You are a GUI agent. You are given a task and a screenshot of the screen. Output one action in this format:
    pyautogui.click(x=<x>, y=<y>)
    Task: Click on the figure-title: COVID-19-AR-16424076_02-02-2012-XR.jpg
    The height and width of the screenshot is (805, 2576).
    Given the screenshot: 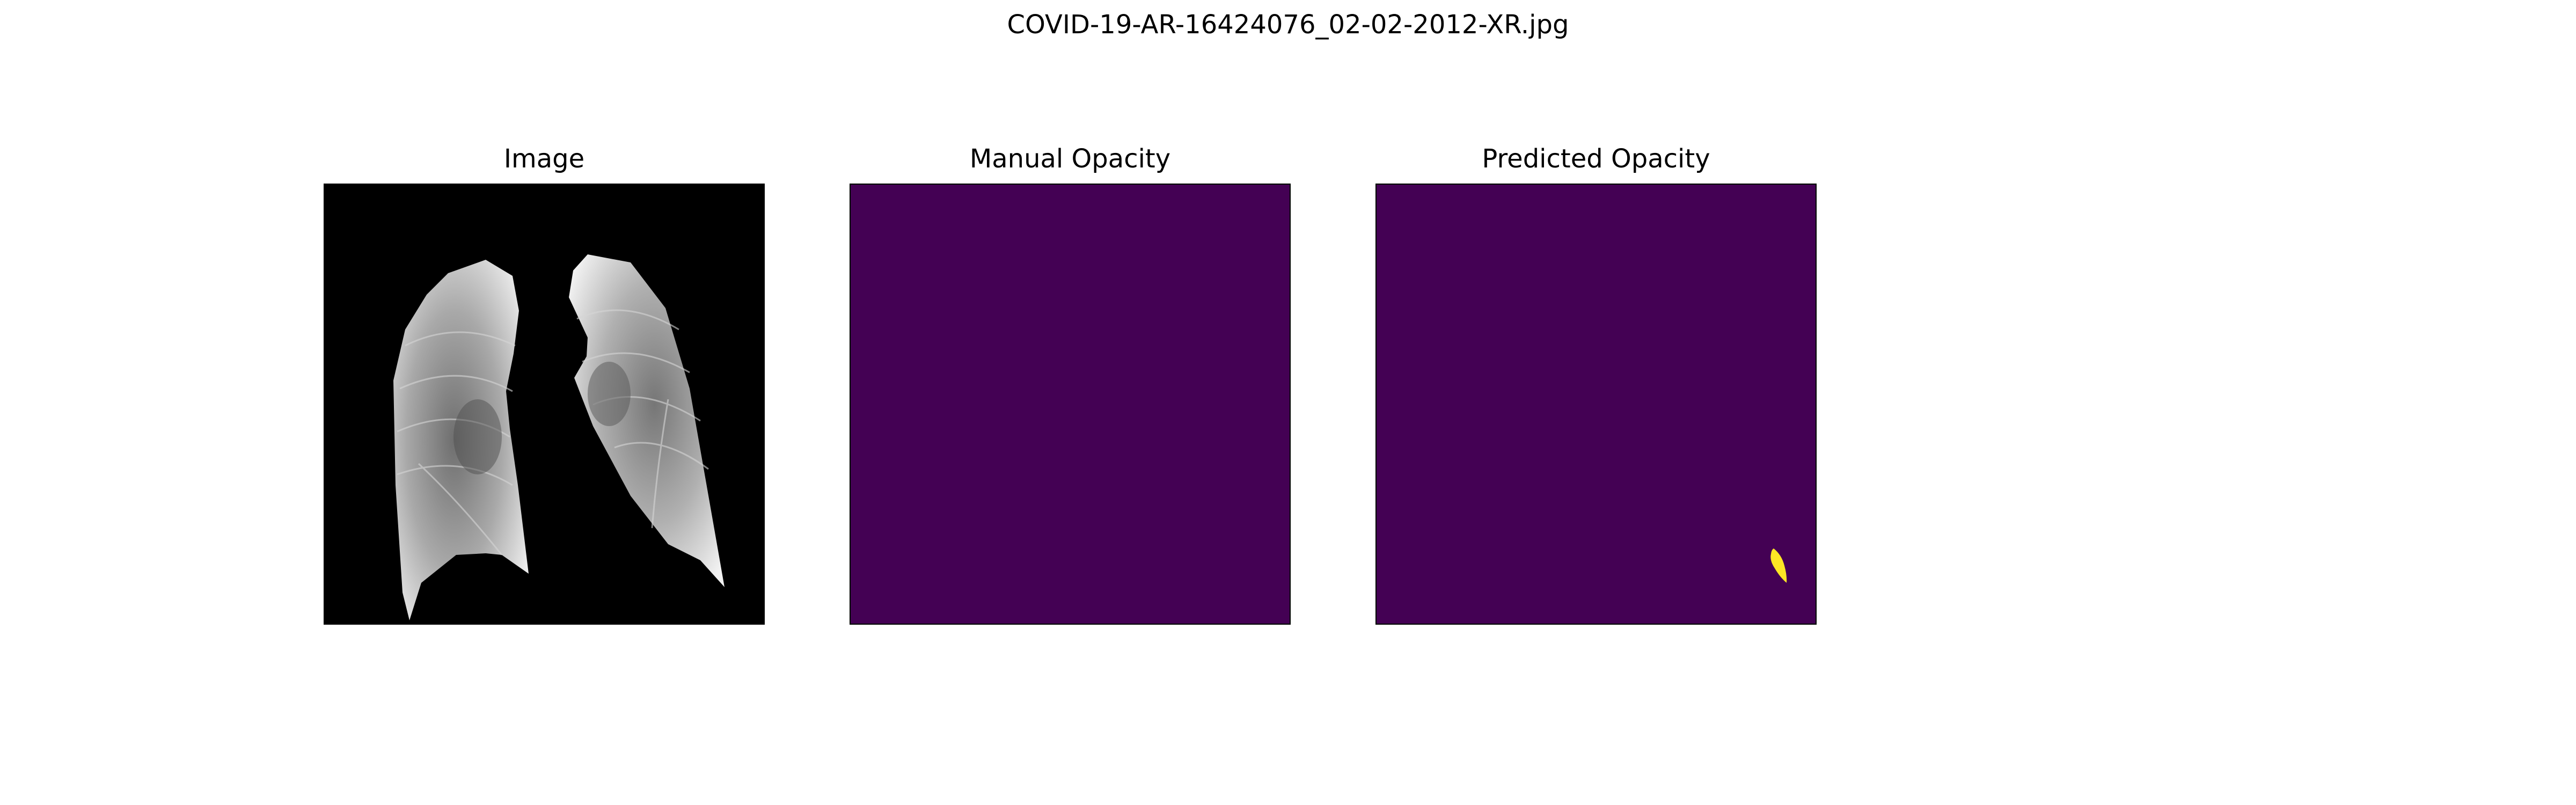 What is the action you would take?
    pyautogui.click(x=1288, y=25)
    